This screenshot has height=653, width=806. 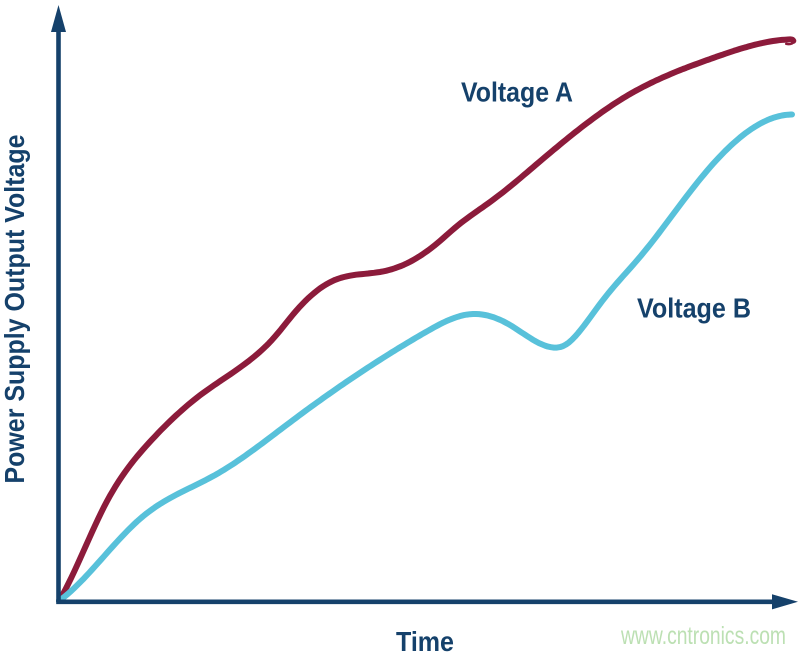 What do you see at coordinates (703, 636) in the screenshot?
I see `svg-text: www.cntronics.com` at bounding box center [703, 636].